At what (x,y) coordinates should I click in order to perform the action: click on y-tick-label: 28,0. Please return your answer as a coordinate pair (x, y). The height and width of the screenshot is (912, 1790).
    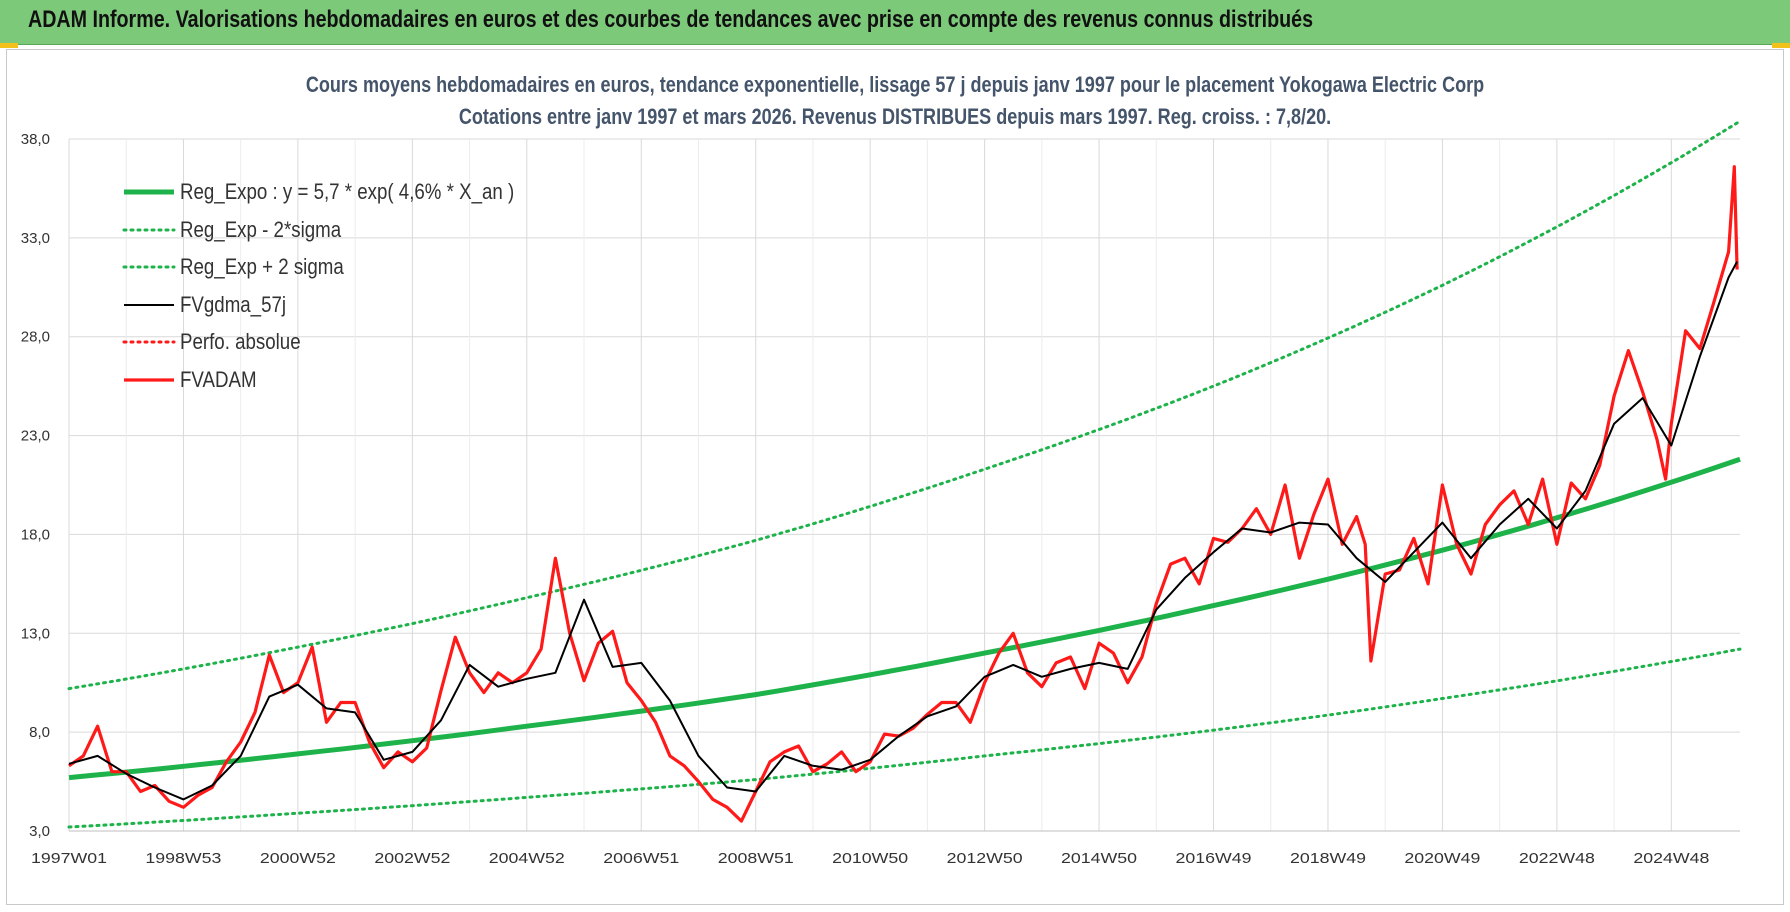
    Looking at the image, I should click on (35, 337).